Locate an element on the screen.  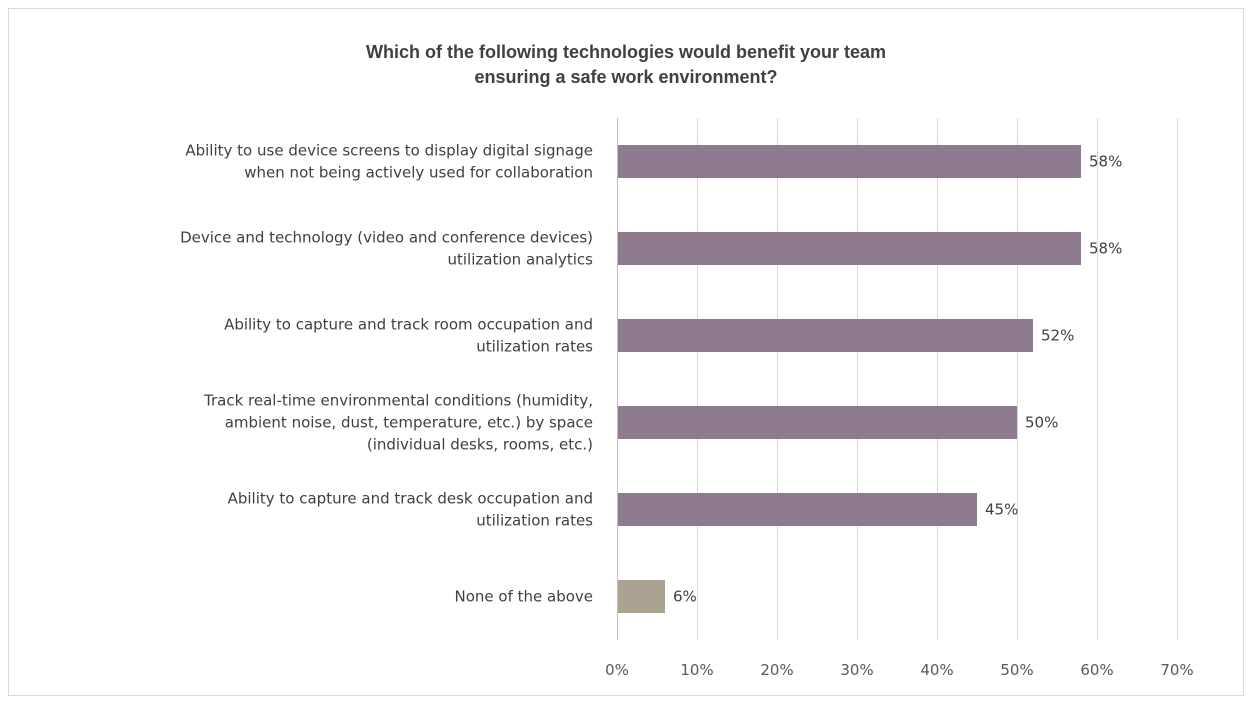
x-tick-label-5: 50% is located at coordinates (1016, 670).